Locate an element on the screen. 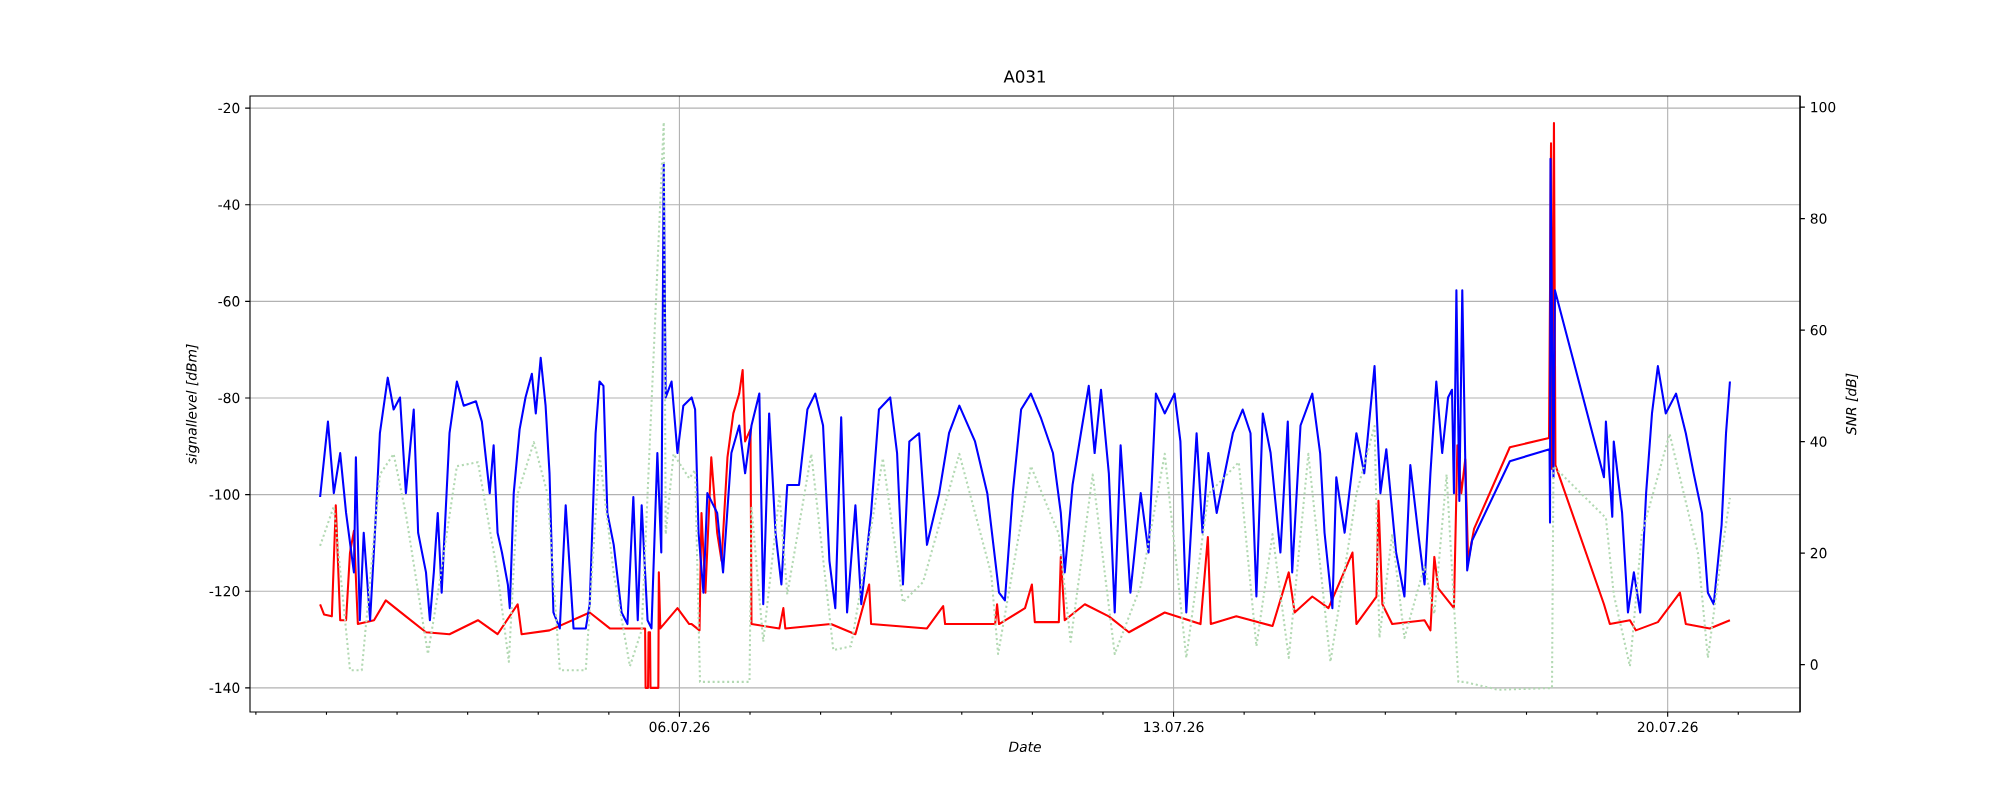 The height and width of the screenshot is (800, 2000). x-tick-label: 06.07.26 is located at coordinates (679, 727).